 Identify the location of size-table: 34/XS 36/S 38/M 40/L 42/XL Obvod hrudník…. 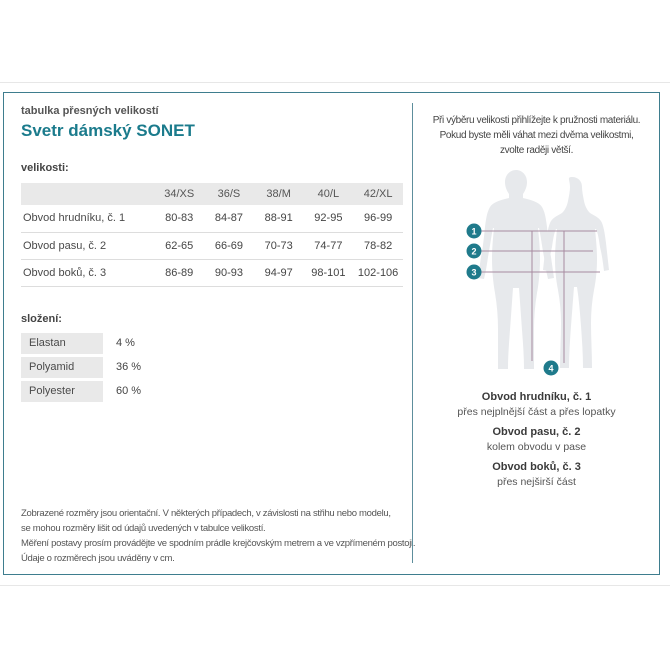
(212, 235).